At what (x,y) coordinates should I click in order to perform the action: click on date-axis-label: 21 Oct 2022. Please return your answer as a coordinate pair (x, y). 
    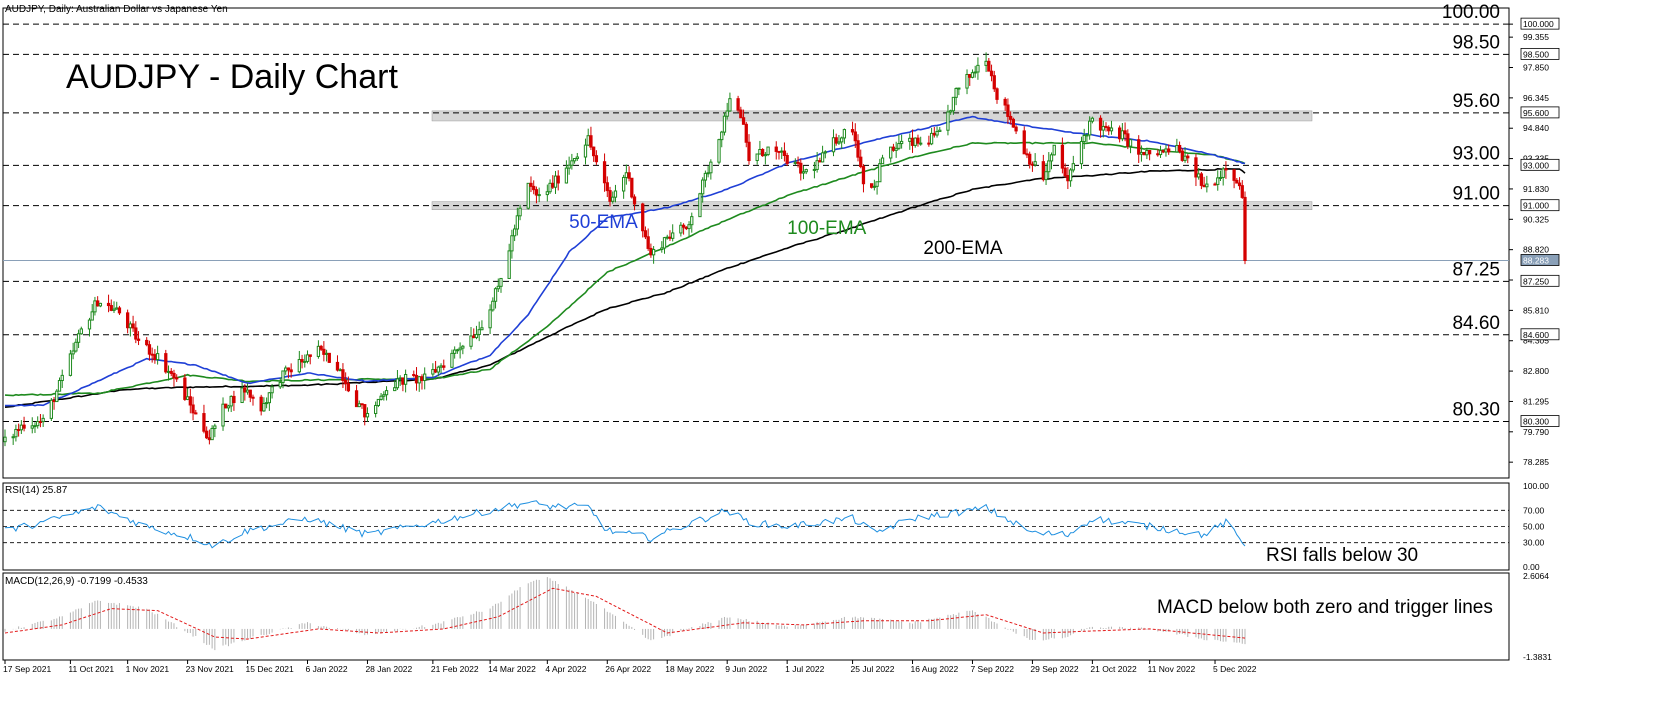
    Looking at the image, I should click on (1113, 669).